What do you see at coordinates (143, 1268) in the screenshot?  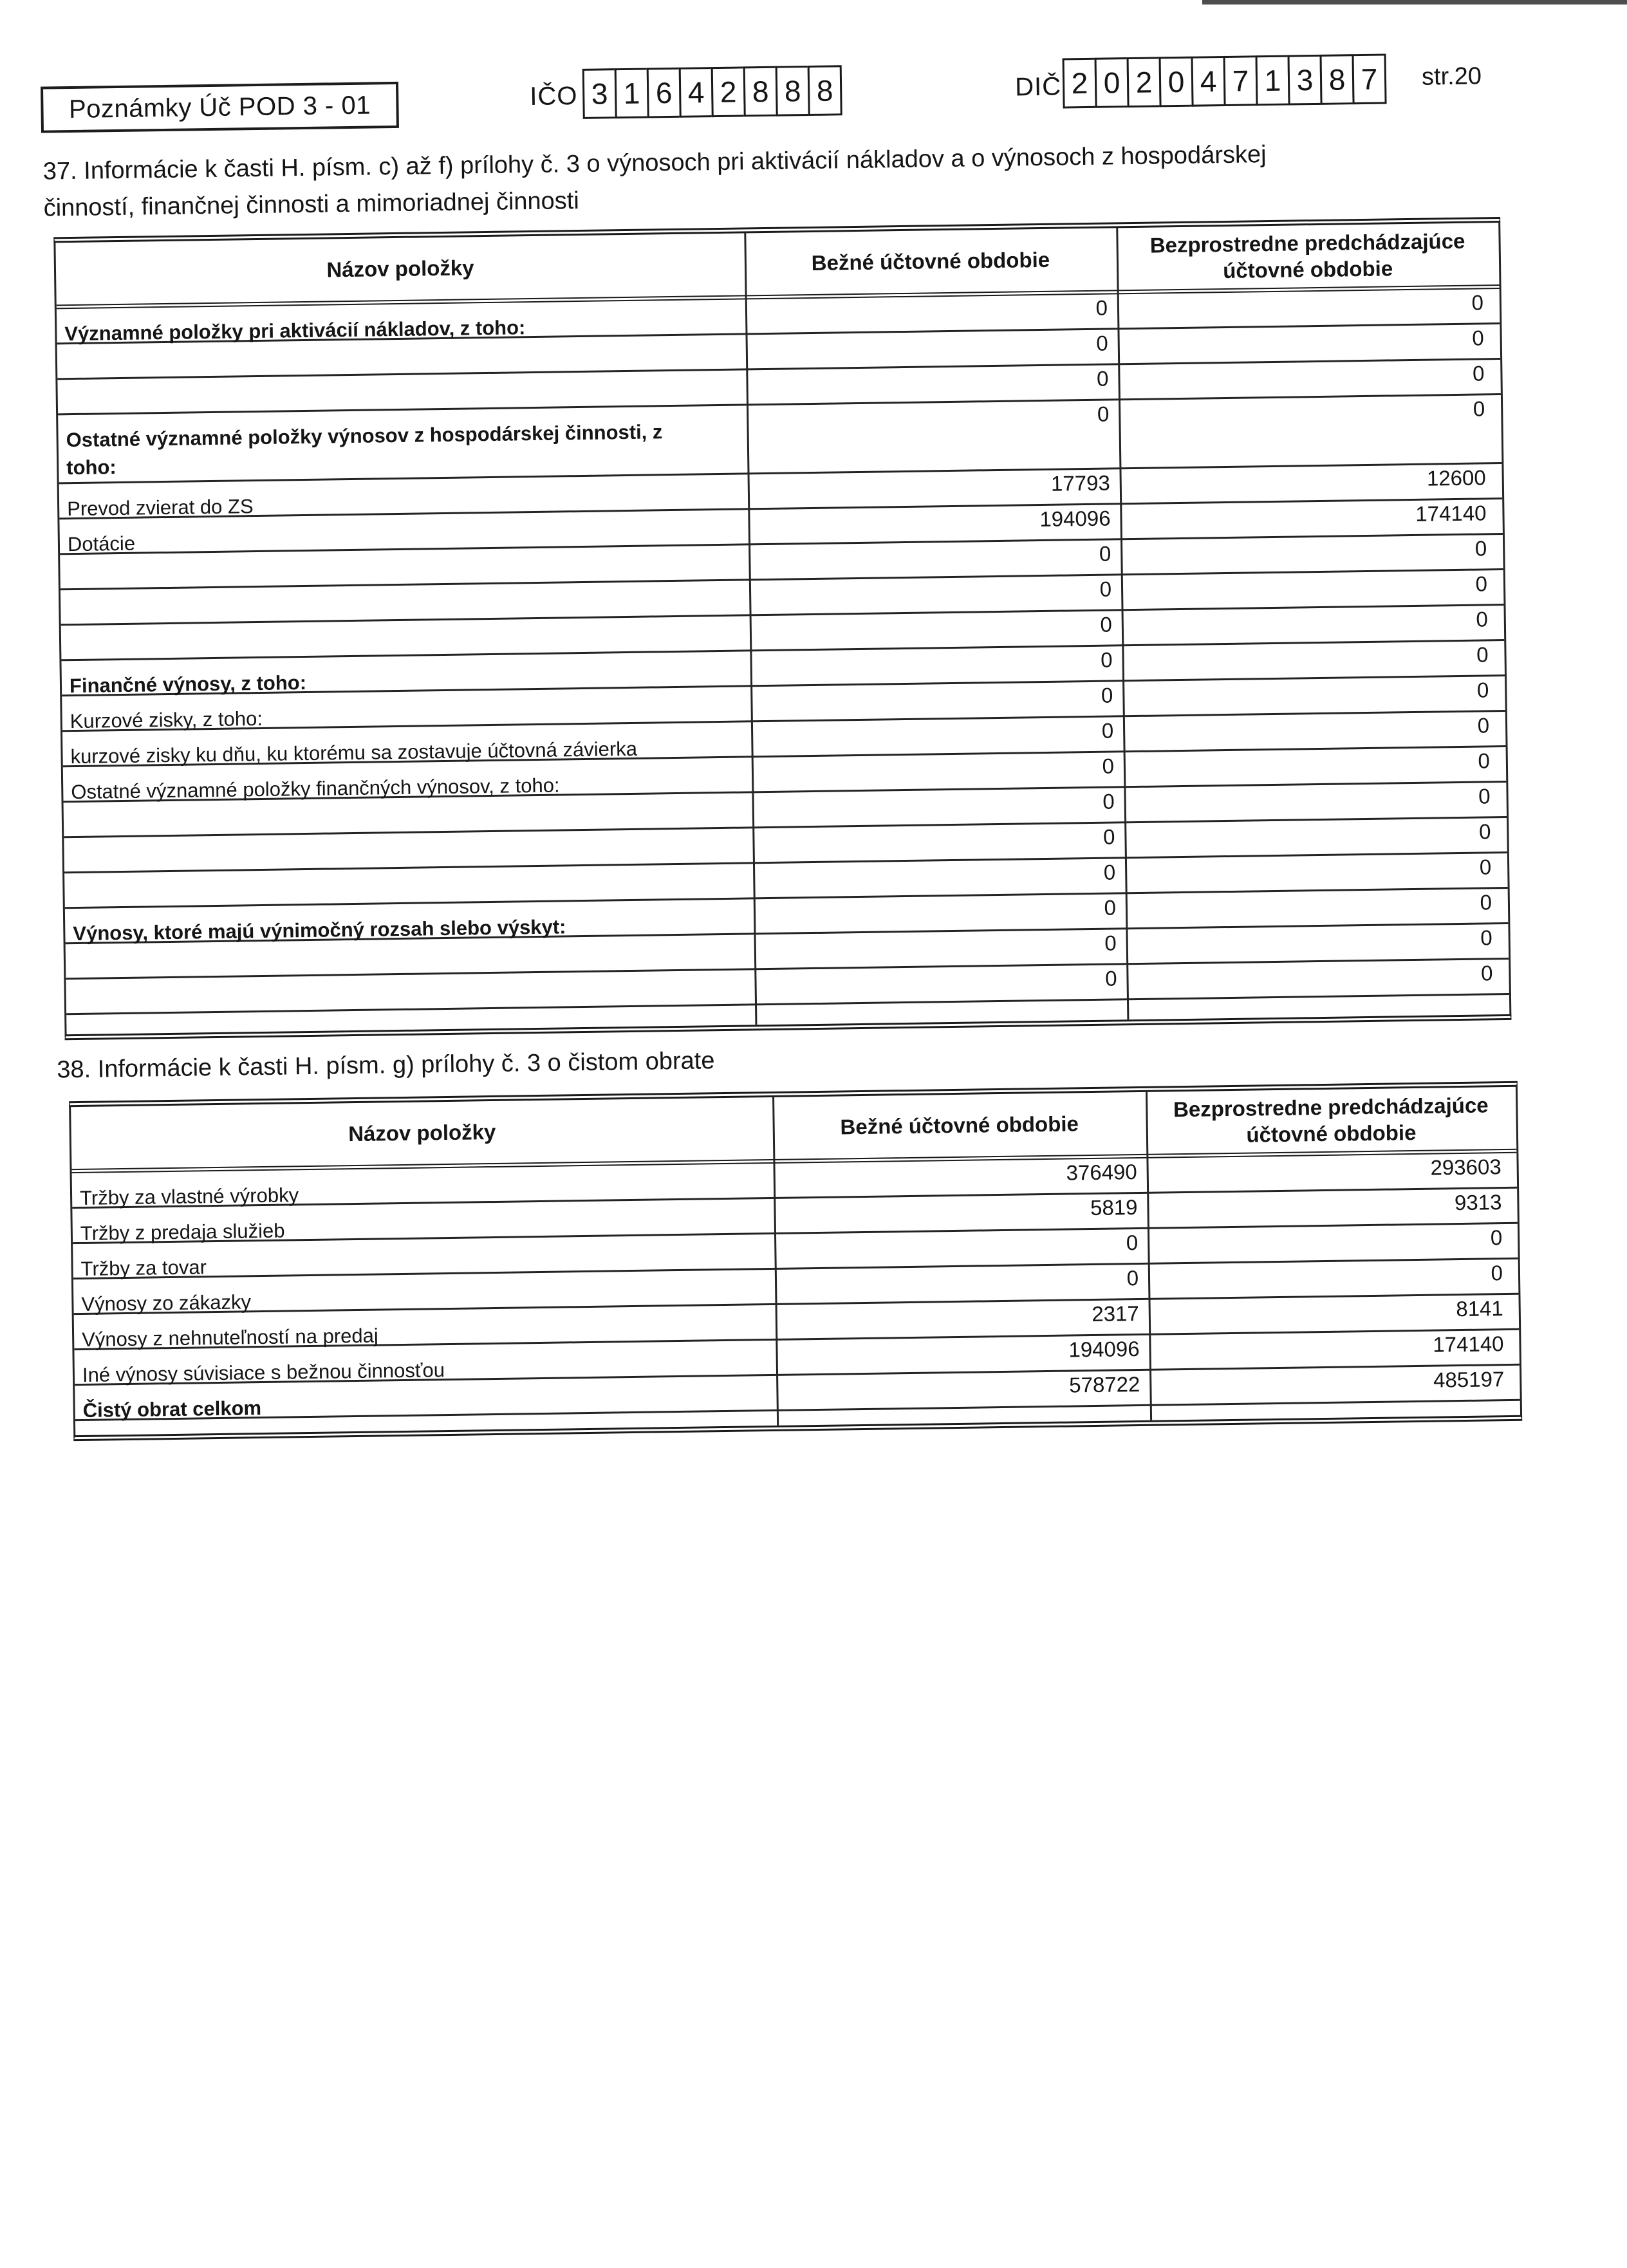 I see `row-label: Tržby za tovar` at bounding box center [143, 1268].